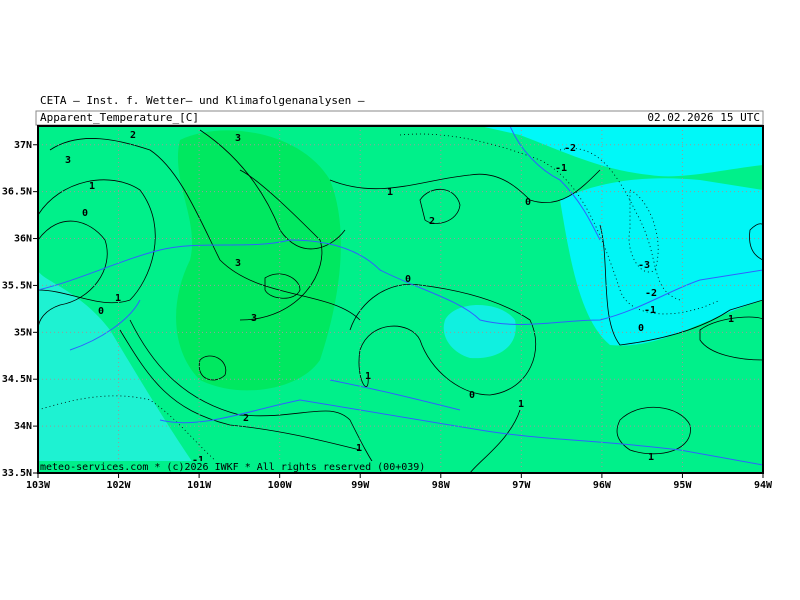 The height and width of the screenshot is (600, 800). What do you see at coordinates (602, 485) in the screenshot?
I see `lon-label: 96W` at bounding box center [602, 485].